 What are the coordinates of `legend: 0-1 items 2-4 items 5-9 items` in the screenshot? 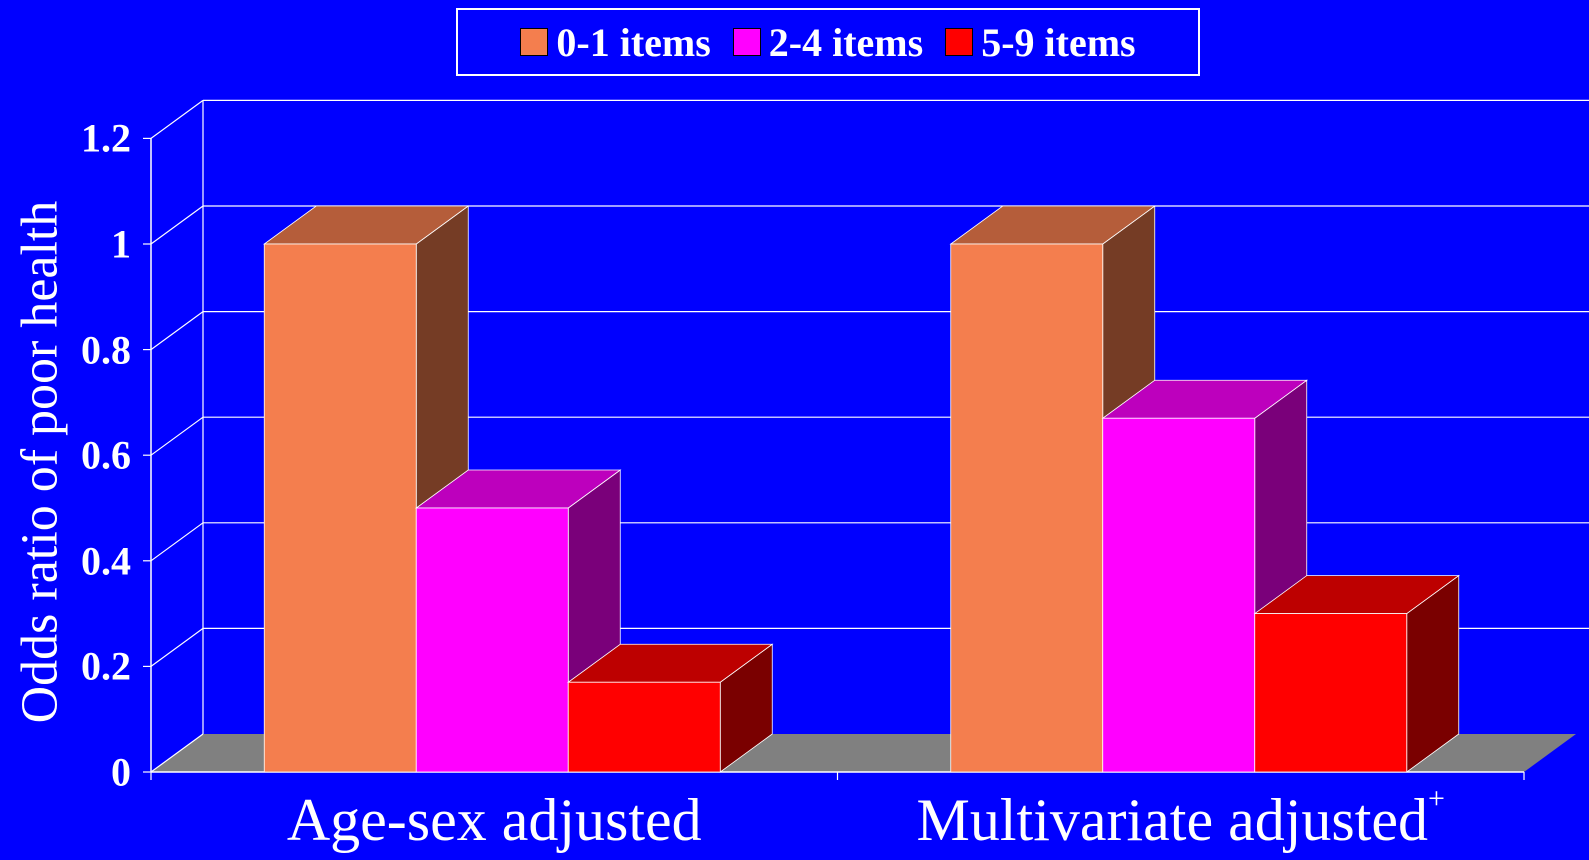 It's located at (828, 42).